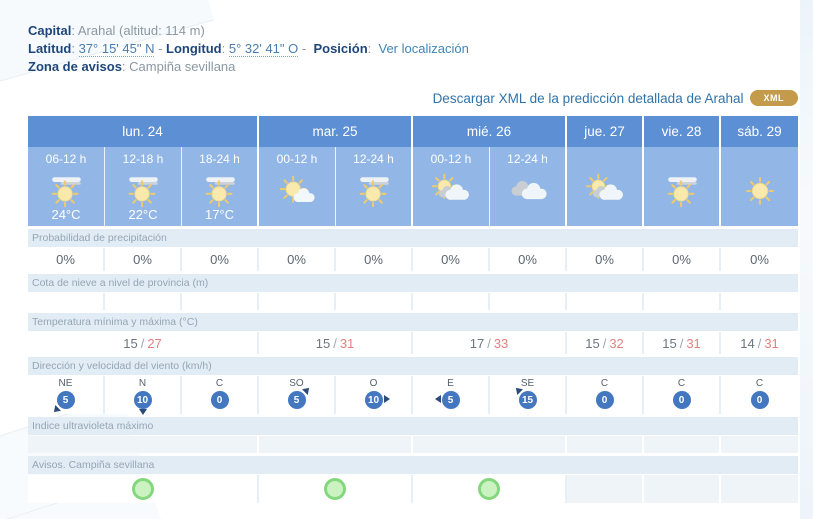  What do you see at coordinates (413, 444) in the screenshot?
I see `uv-index-row` at bounding box center [413, 444].